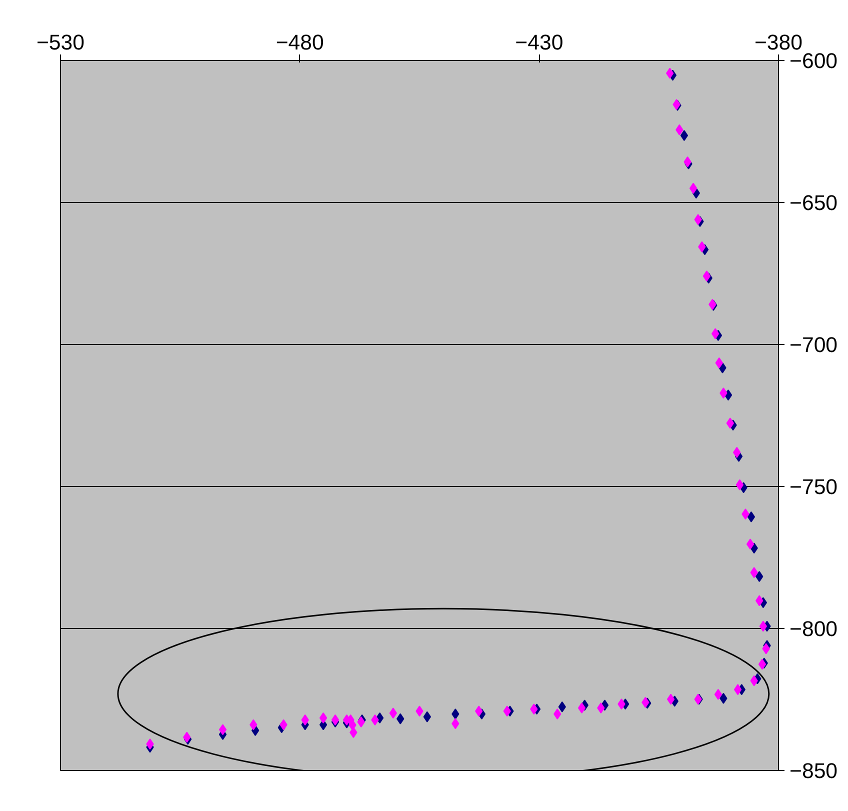 Image resolution: width=848 pixels, height=811 pixels. Describe the element at coordinates (539, 42) in the screenshot. I see `x-tick-label: −430` at that location.